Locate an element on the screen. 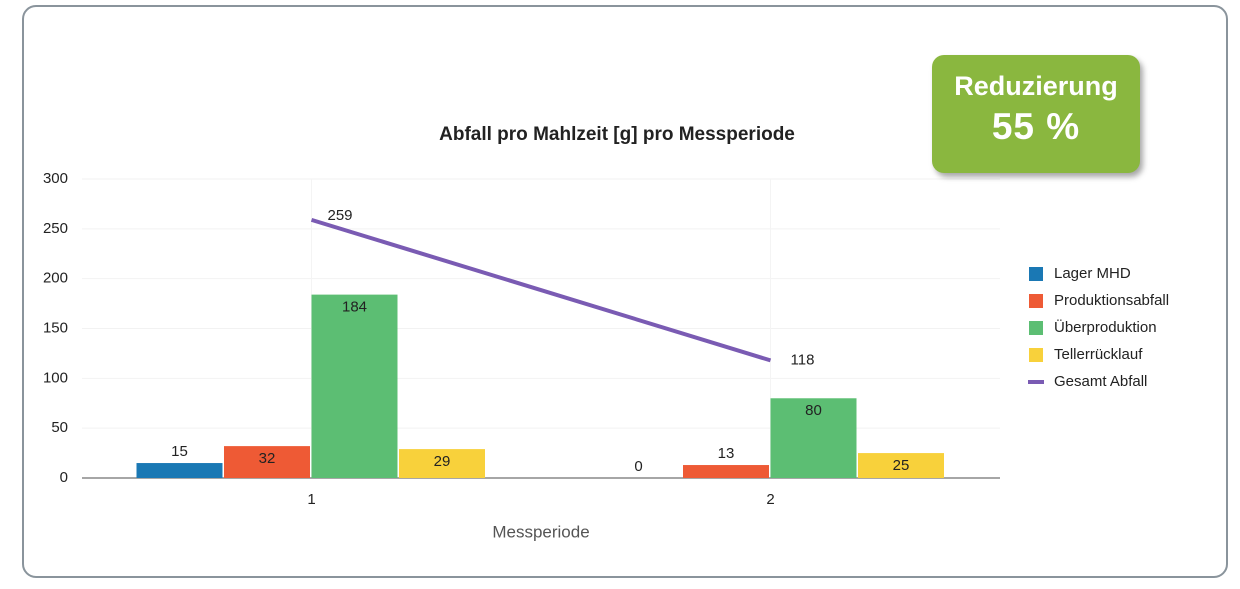  badge-value: 55 % is located at coordinates (1036, 126).